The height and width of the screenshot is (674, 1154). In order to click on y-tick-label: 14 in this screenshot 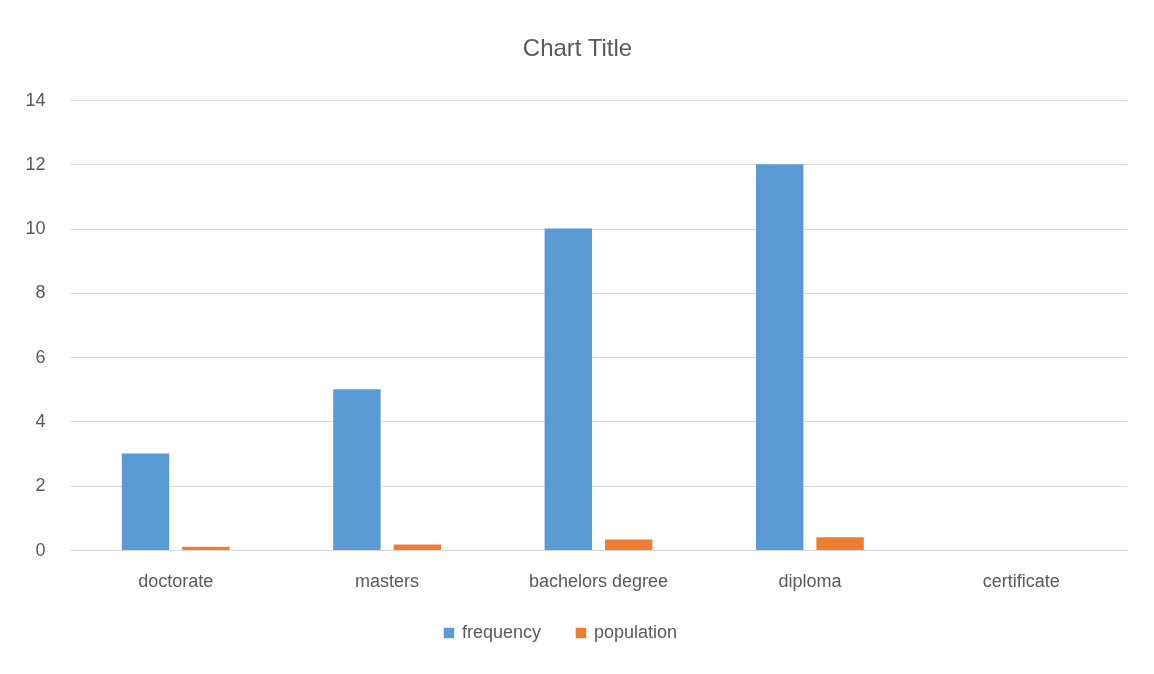, I will do `click(35, 99)`.